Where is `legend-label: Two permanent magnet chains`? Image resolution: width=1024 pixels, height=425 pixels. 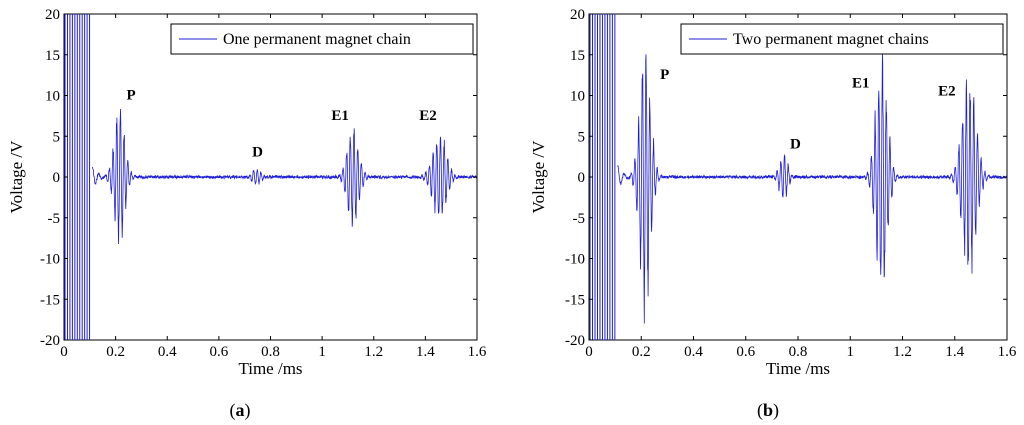 legend-label: Two permanent magnet chains is located at coordinates (831, 39).